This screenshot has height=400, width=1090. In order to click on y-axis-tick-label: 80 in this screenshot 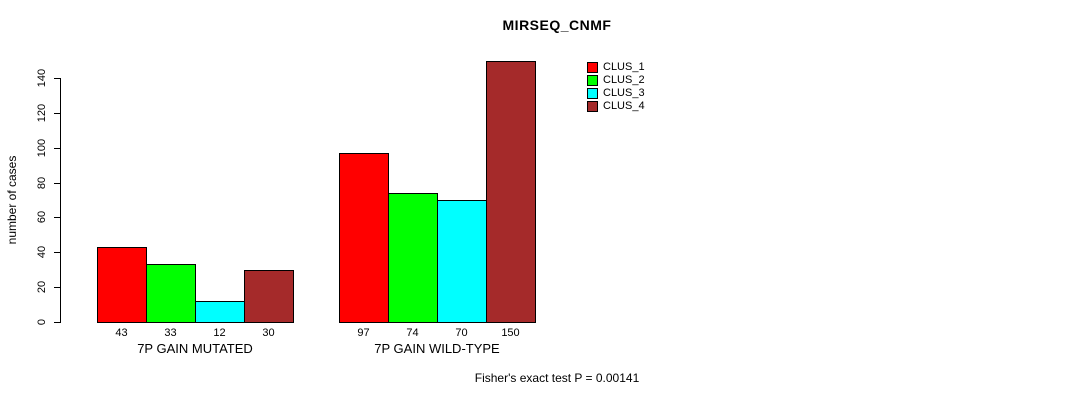, I will do `click(42, 183)`.